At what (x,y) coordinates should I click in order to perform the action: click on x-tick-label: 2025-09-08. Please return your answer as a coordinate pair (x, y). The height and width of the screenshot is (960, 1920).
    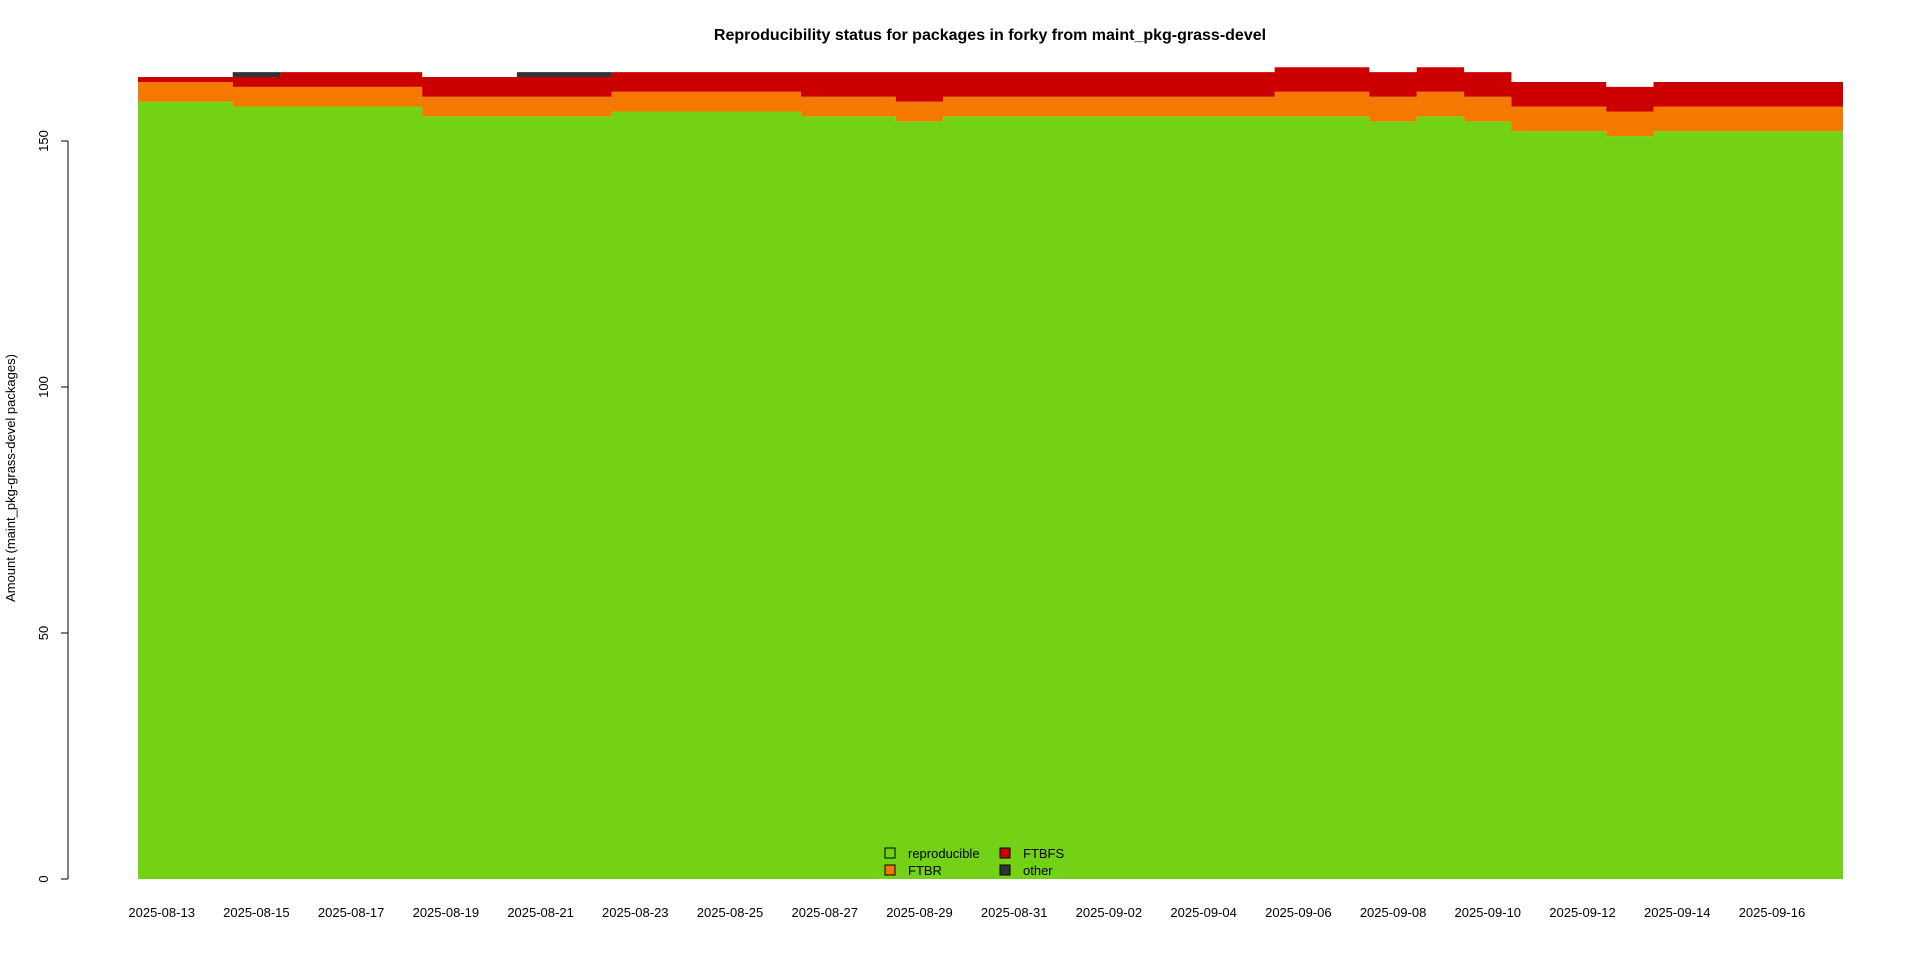
    Looking at the image, I should click on (1393, 912).